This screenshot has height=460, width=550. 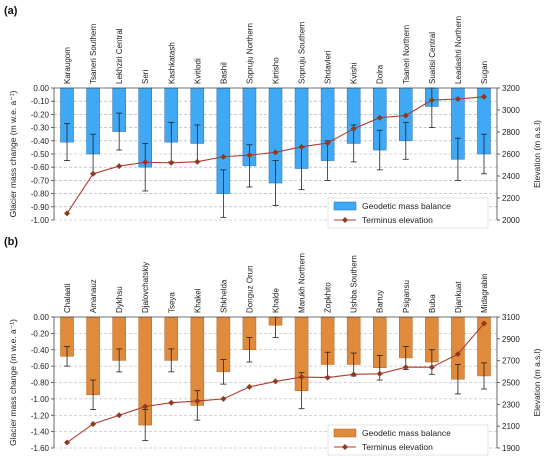 What do you see at coordinates (40, 432) in the screenshot?
I see `y-tick-label: -1.40` at bounding box center [40, 432].